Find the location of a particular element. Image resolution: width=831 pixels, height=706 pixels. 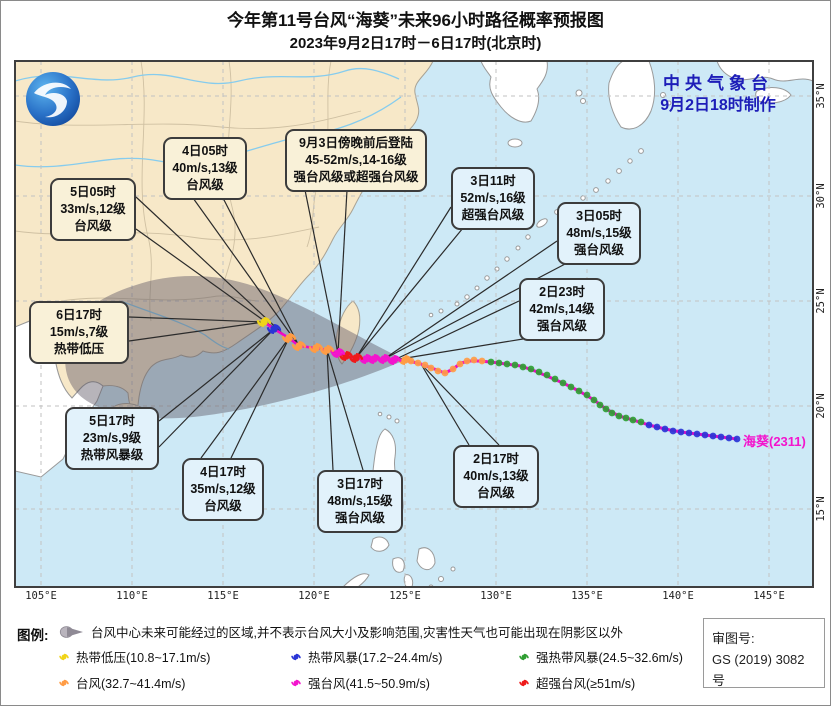

callout-text-line: 超强台风级 is located at coordinates (493, 215).